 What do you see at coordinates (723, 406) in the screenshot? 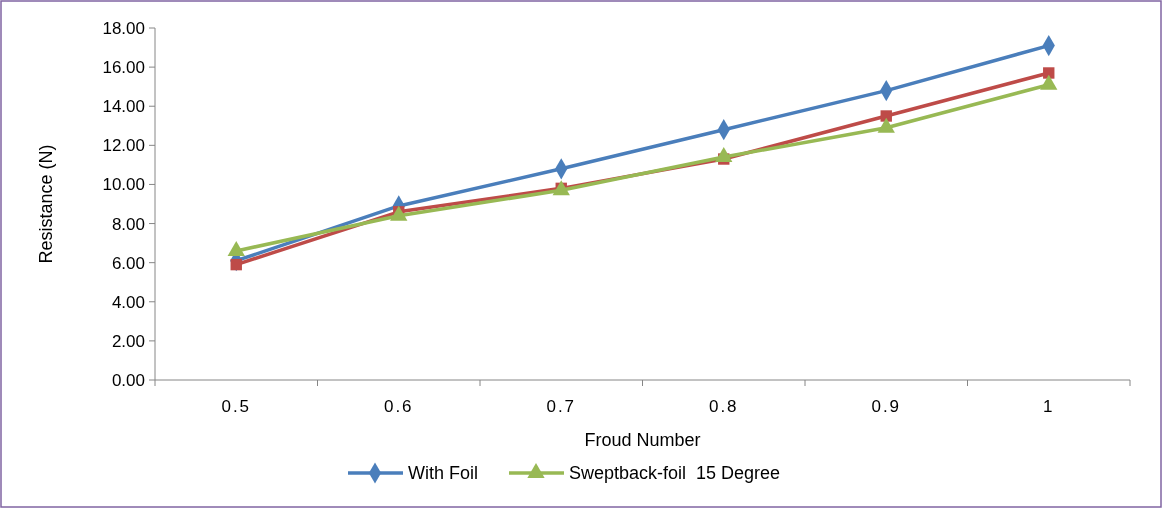
I see `x-tick-label: 0.8` at bounding box center [723, 406].